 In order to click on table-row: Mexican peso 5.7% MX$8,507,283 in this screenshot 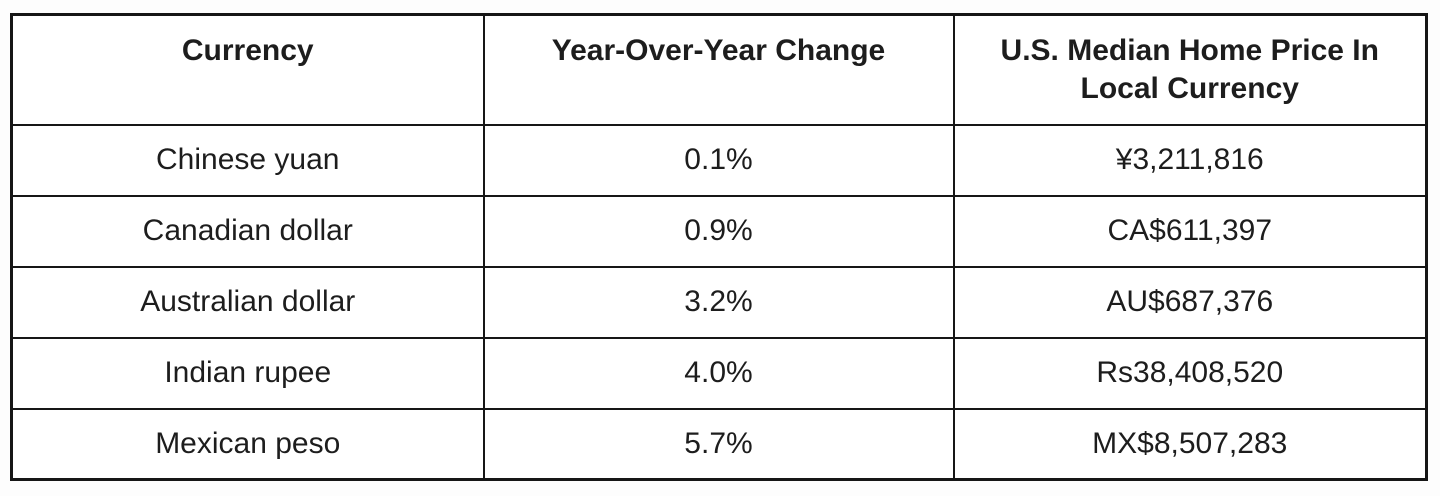, I will do `click(719, 444)`.